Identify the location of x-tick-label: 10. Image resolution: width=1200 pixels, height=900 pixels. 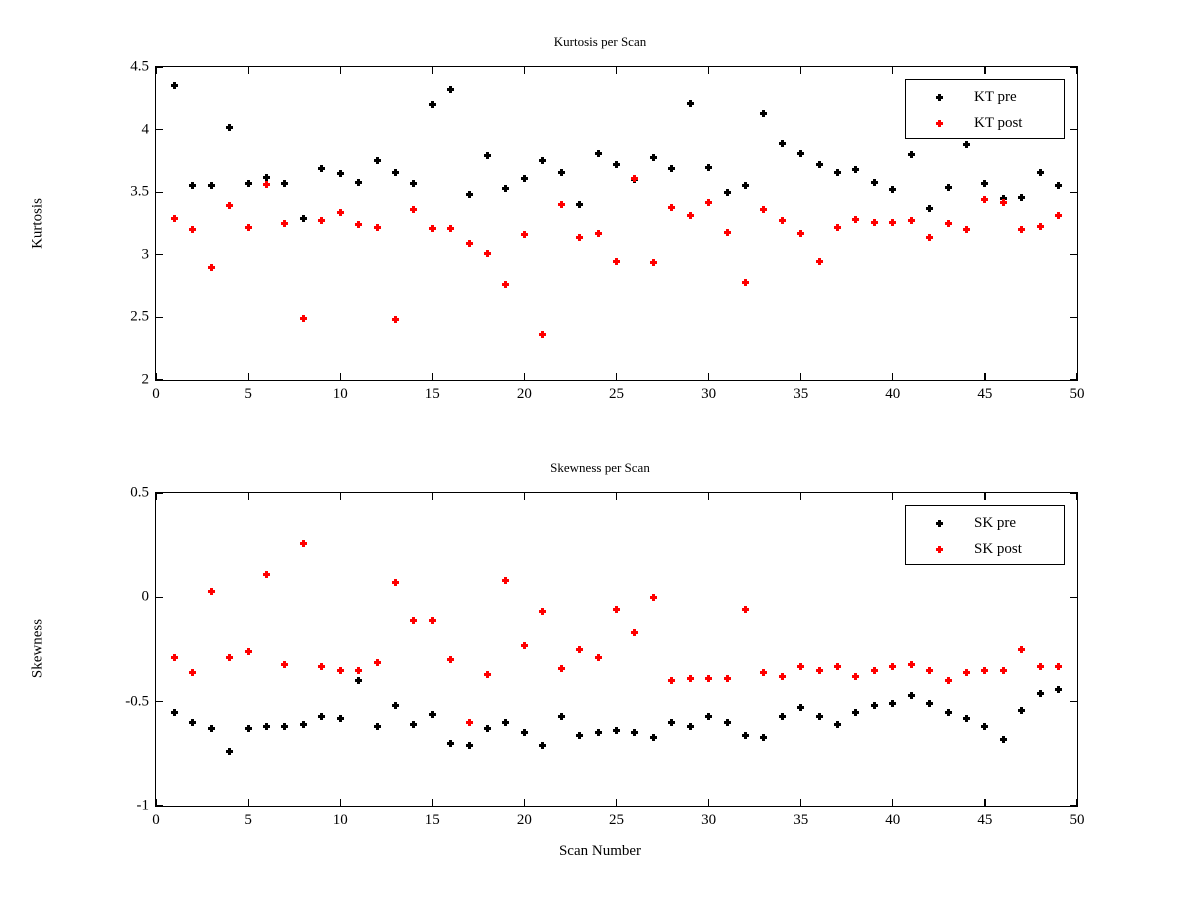
(340, 394).